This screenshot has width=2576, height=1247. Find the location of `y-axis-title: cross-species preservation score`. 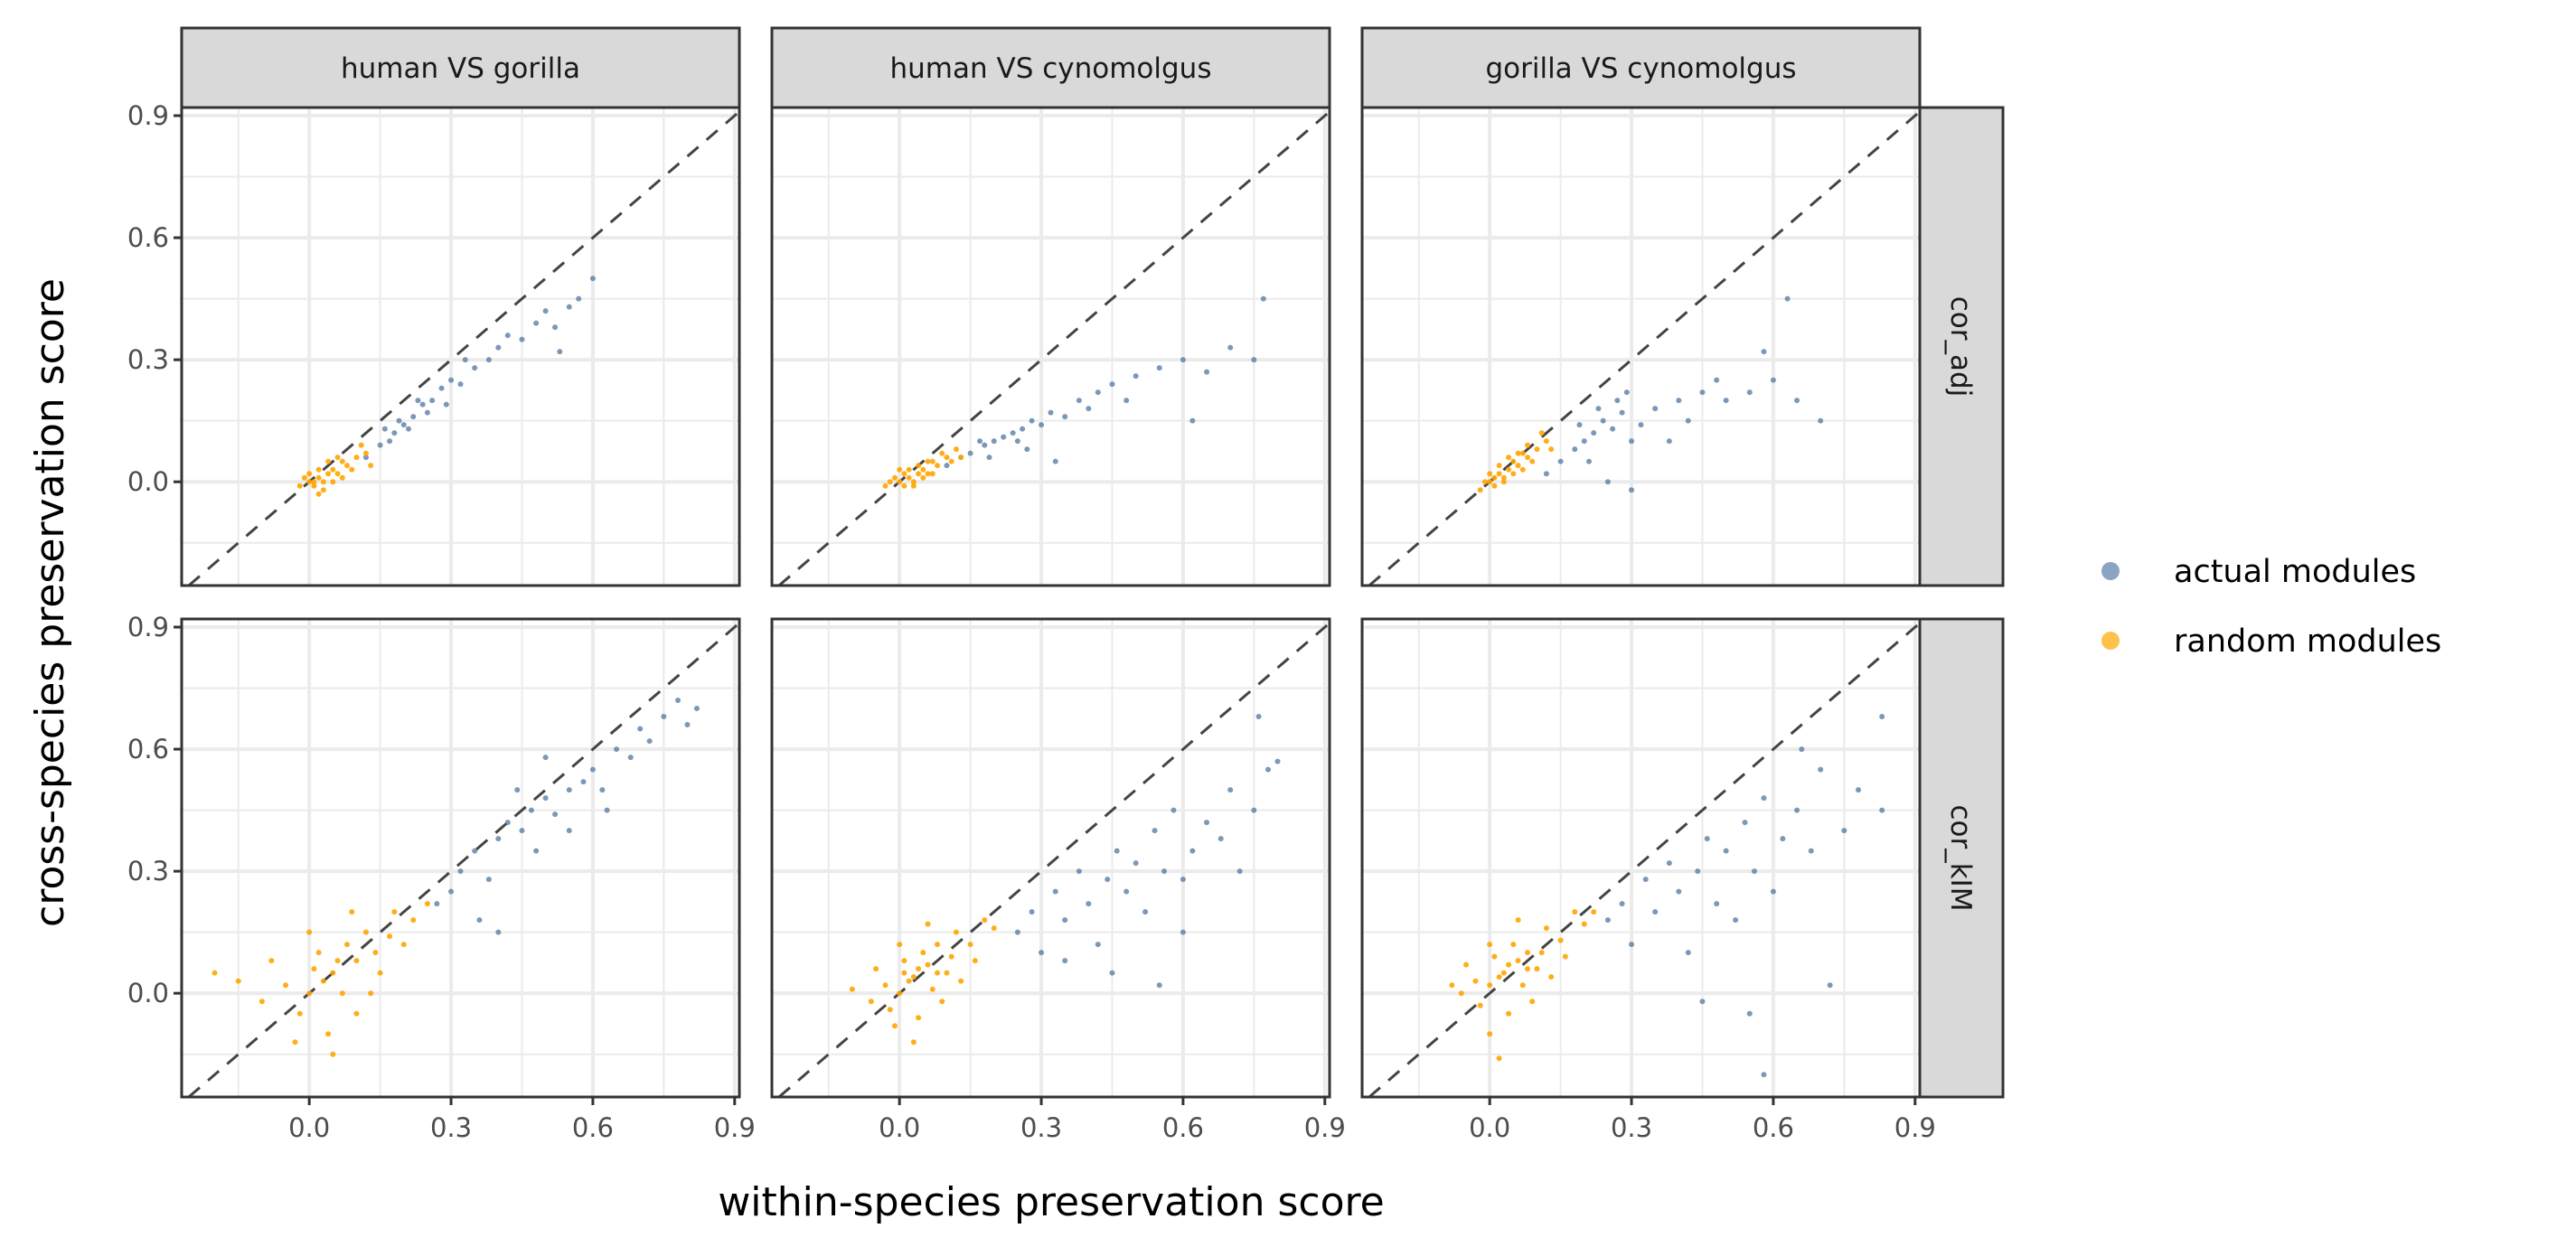

y-axis-title: cross-species preservation score is located at coordinates (50, 602).